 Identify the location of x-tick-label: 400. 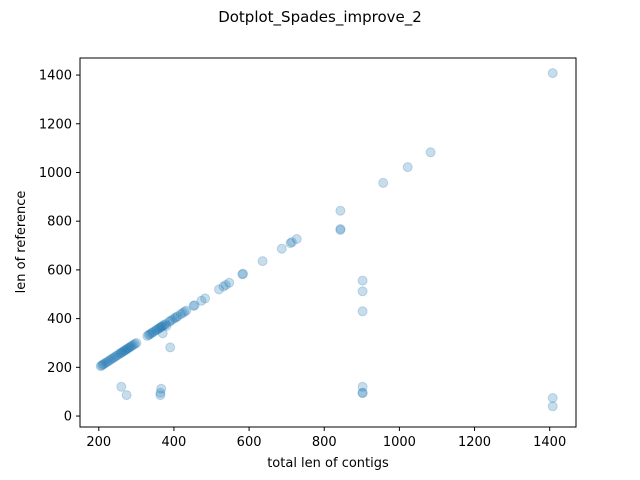
(174, 442).